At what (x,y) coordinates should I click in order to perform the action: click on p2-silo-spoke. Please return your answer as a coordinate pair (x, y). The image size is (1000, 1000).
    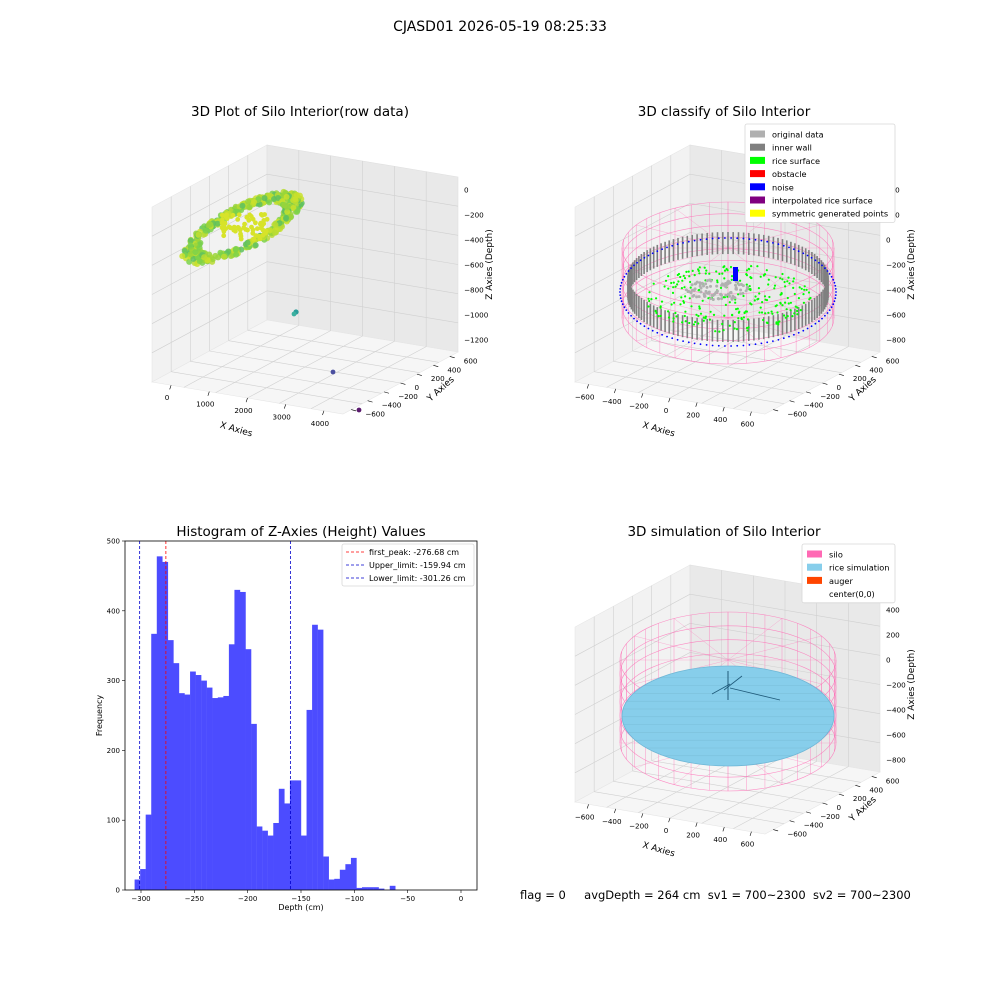
    Looking at the image, I should click on (773, 306).